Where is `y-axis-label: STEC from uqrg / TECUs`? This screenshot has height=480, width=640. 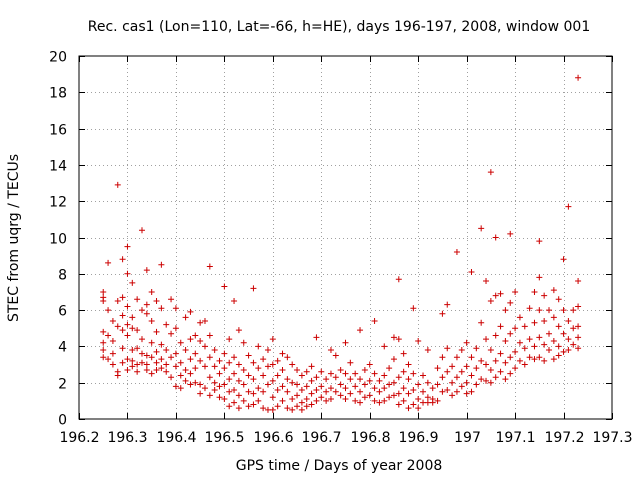
y-axis-label: STEC from uqrg / TECUs is located at coordinates (14, 238).